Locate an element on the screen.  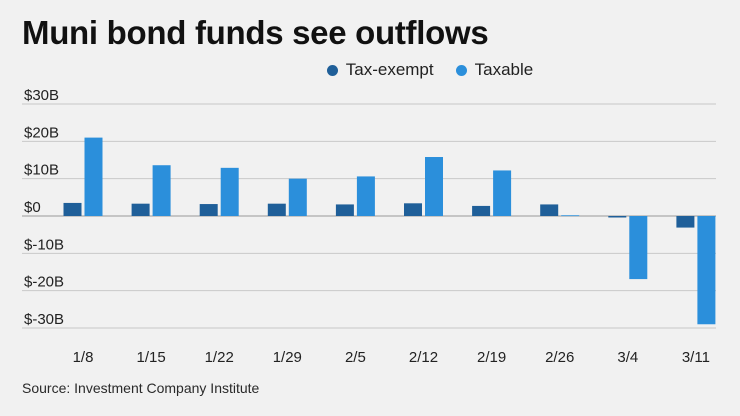
legend-swatch-taxable is located at coordinates (461, 70).